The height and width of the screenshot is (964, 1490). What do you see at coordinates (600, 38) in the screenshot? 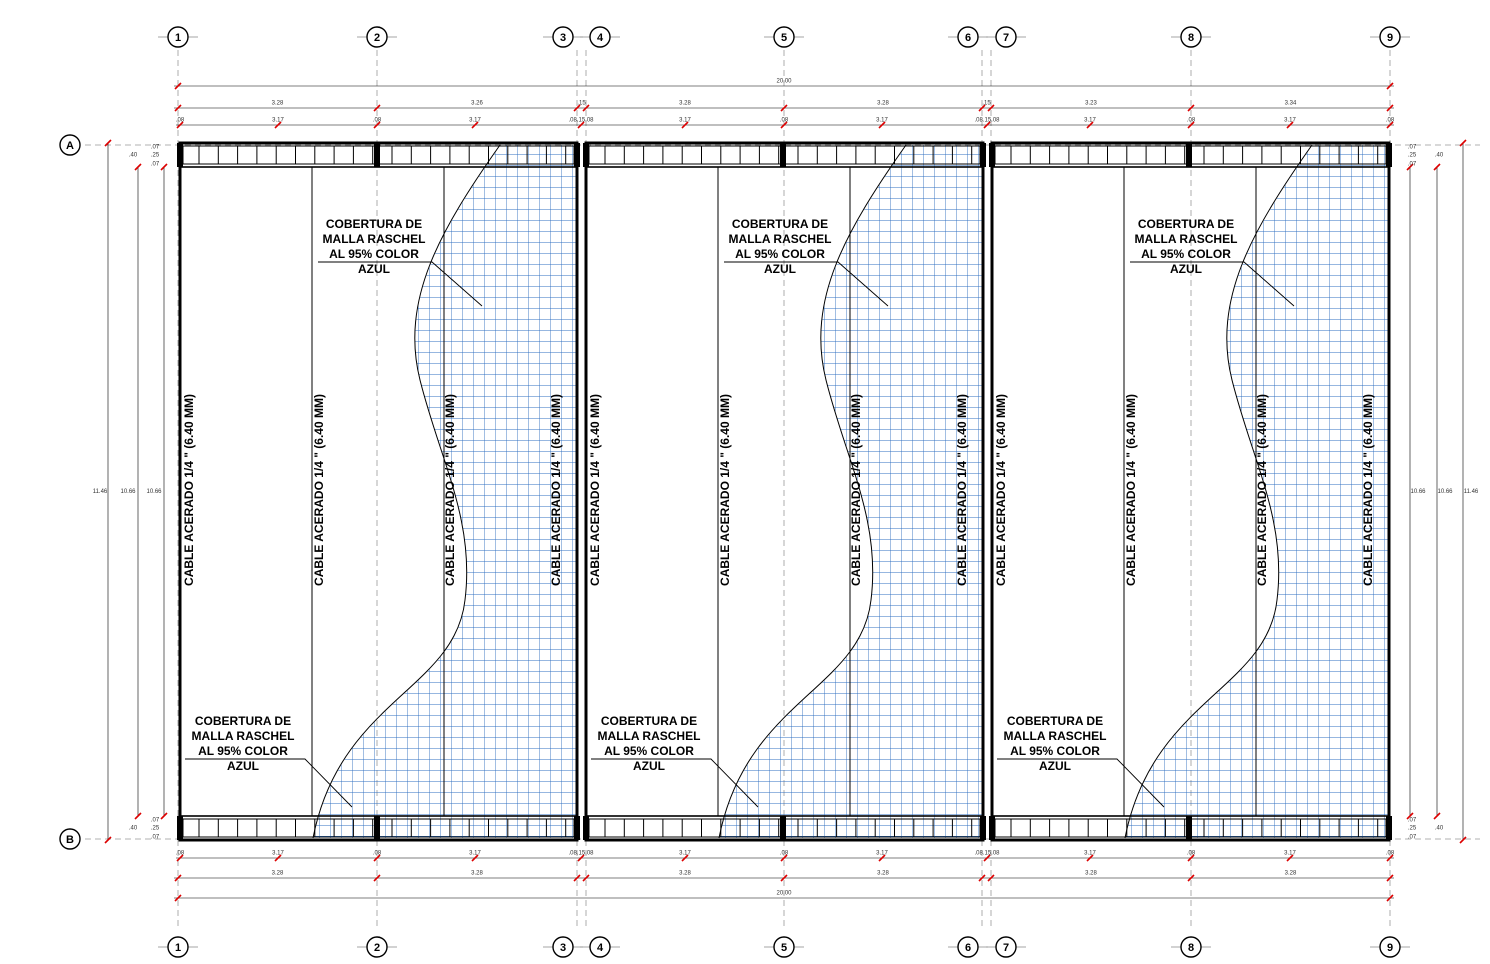
I see `grid-label: 4` at bounding box center [600, 38].